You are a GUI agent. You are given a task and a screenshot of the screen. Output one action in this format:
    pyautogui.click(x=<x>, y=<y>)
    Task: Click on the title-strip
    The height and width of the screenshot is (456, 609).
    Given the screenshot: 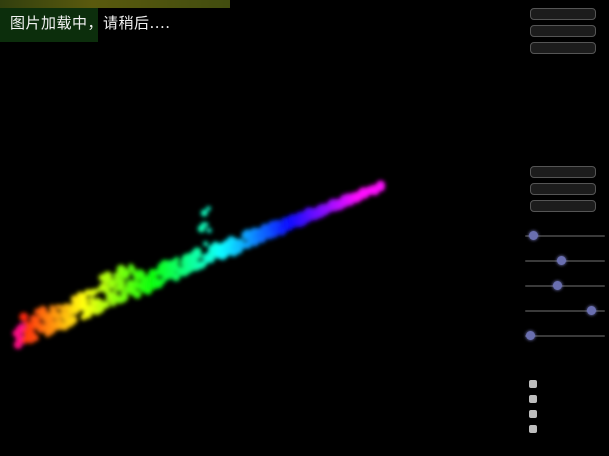 What is the action you would take?
    pyautogui.click(x=115, y=4)
    